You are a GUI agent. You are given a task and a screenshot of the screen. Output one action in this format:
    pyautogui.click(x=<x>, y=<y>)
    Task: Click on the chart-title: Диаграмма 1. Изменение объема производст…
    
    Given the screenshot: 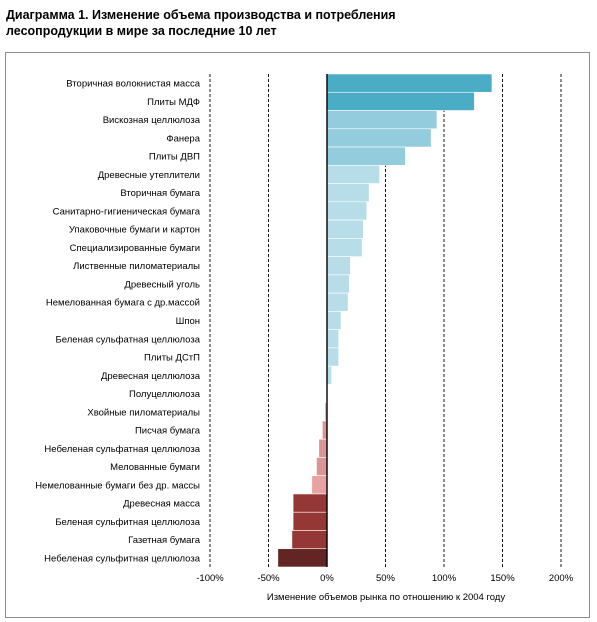 What is the action you would take?
    pyautogui.click(x=201, y=23)
    